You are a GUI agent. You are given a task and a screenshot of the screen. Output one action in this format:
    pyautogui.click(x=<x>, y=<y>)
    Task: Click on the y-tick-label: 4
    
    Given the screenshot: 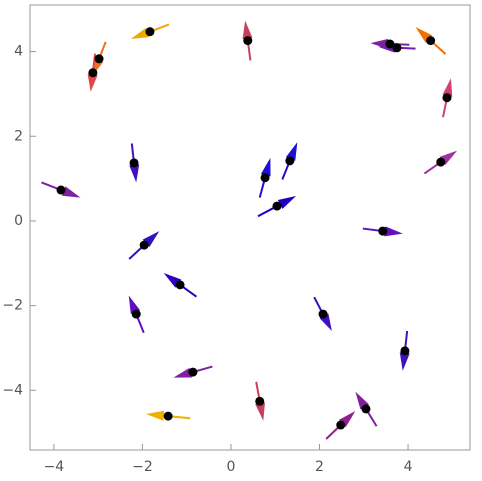 What is the action you would take?
    pyautogui.click(x=18, y=52)
    